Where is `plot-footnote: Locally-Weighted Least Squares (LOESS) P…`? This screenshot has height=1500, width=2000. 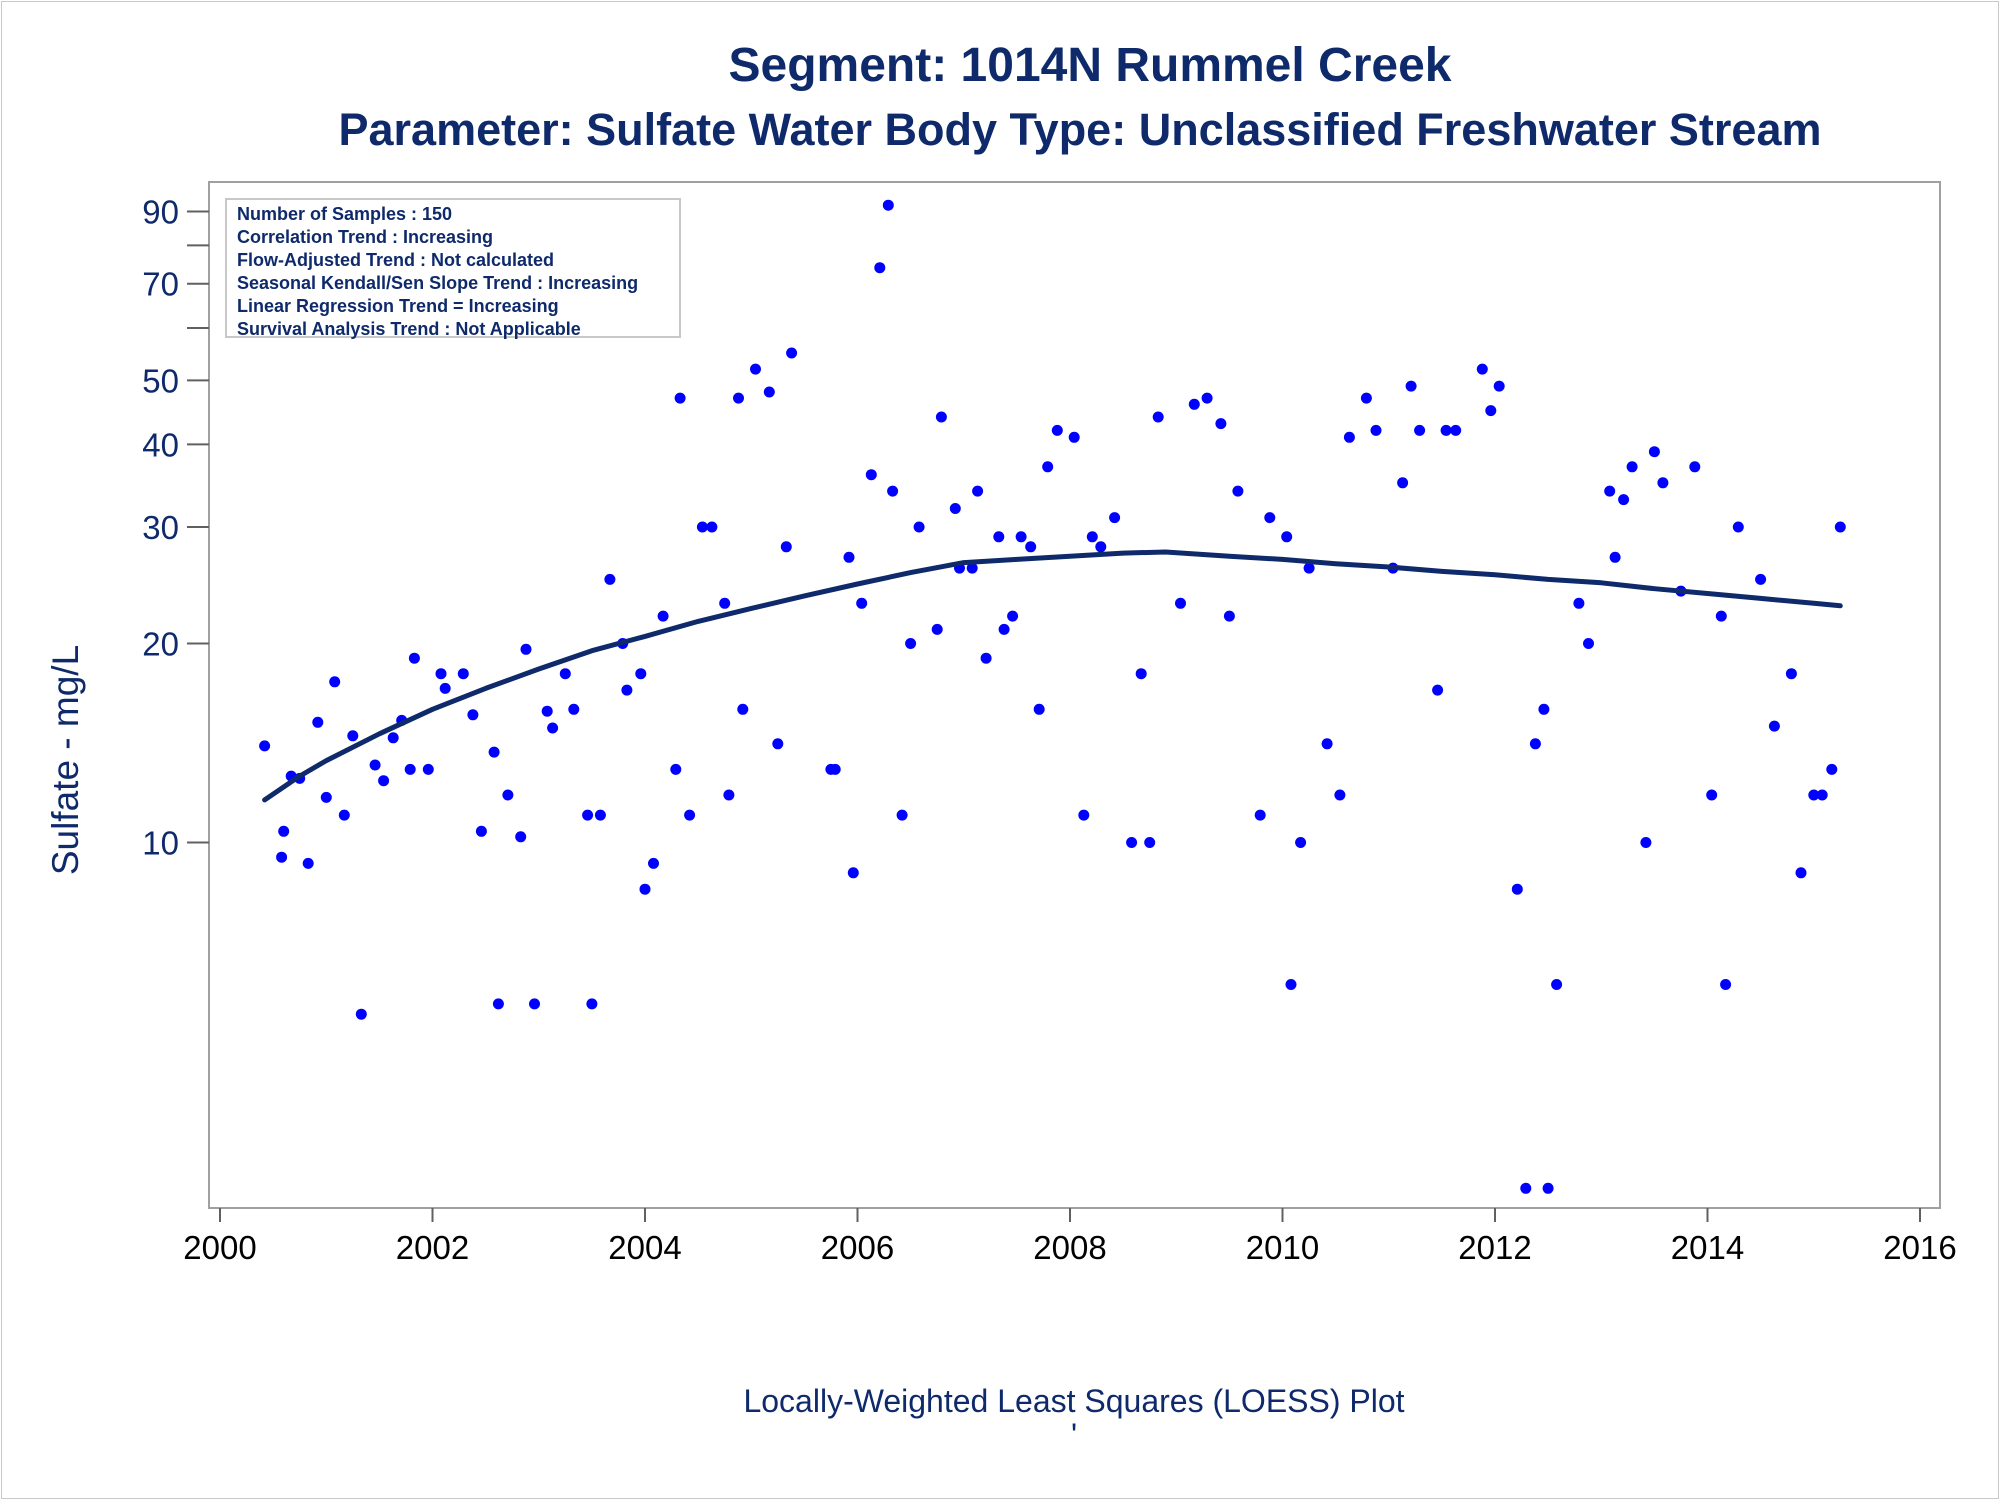 plot-footnote: Locally-Weighted Least Squares (LOESS) P… is located at coordinates (1073, 1401).